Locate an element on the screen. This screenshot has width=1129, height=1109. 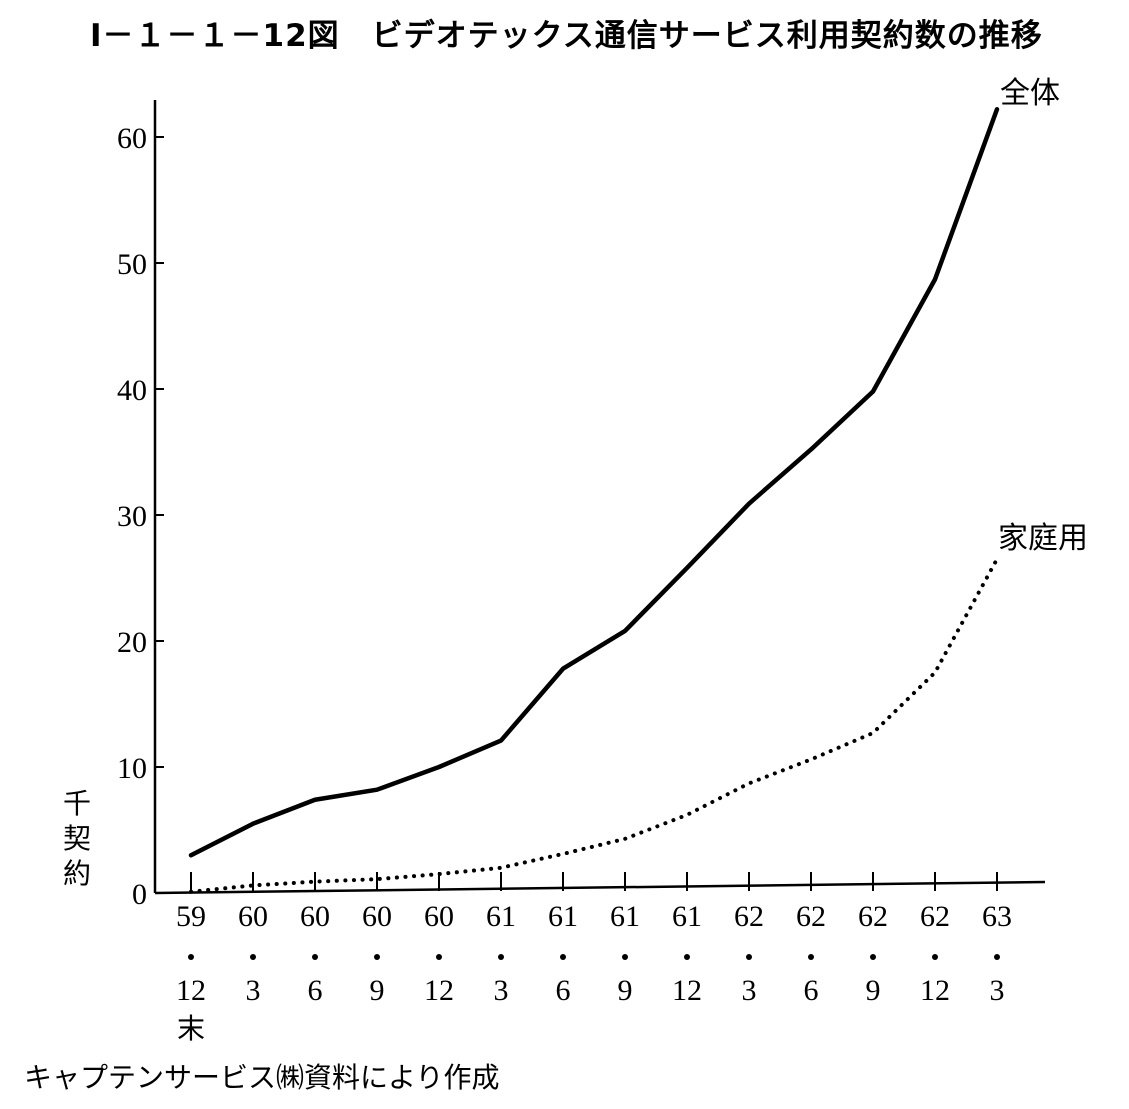
y-tick-label: 0 is located at coordinates (139, 894).